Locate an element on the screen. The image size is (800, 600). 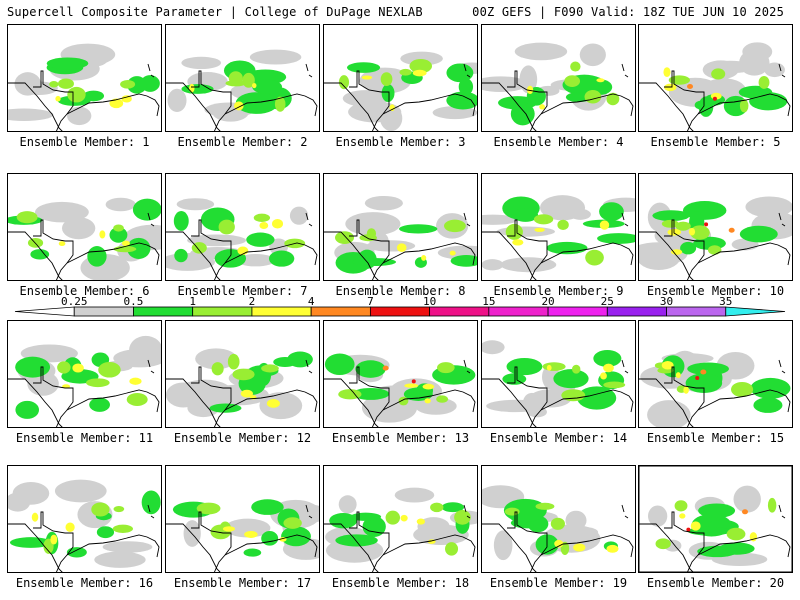
legend-tick-label: 2 is located at coordinates (252, 302).